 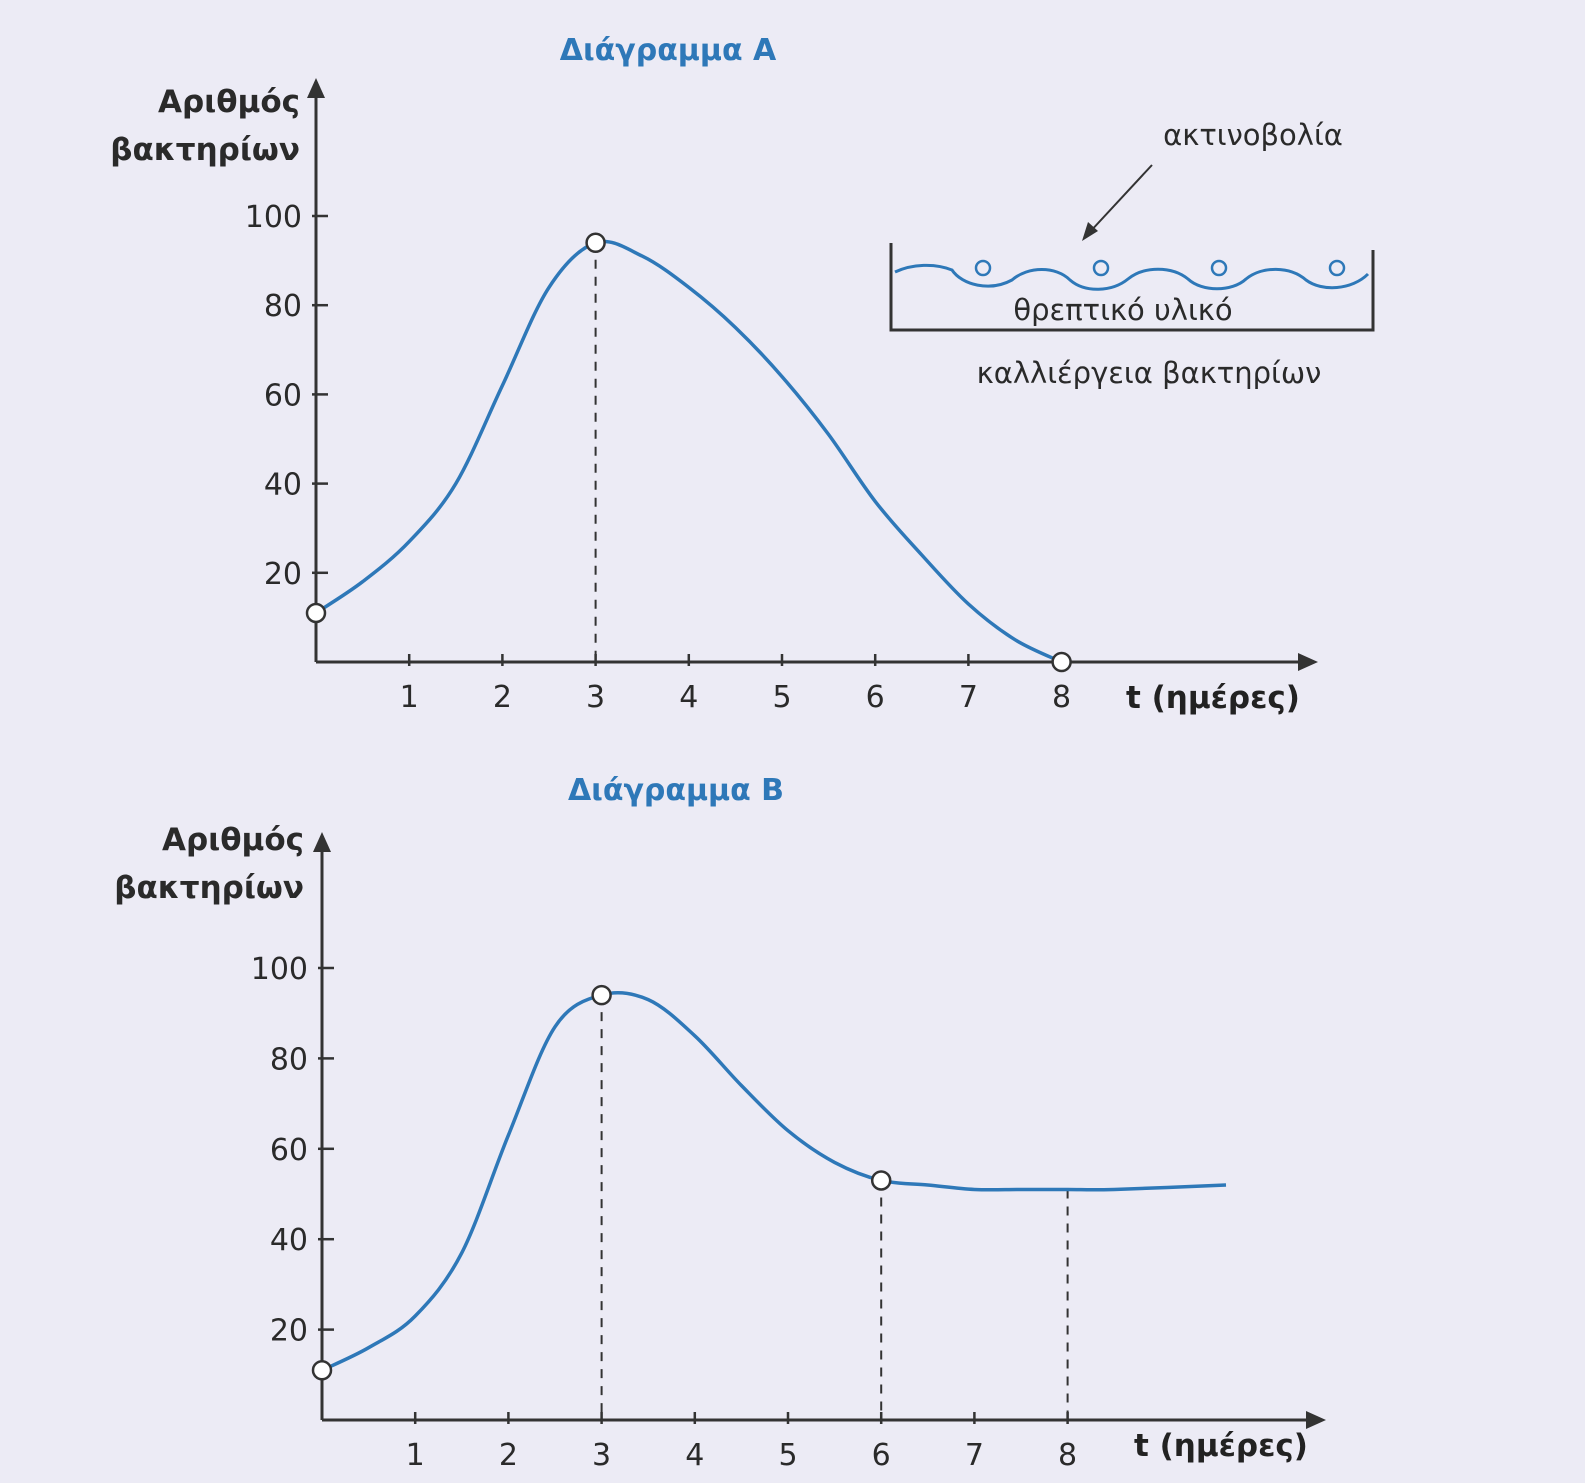 What do you see at coordinates (974, 1455) in the screenshot?
I see `chart-b-x-tick-label: 7` at bounding box center [974, 1455].